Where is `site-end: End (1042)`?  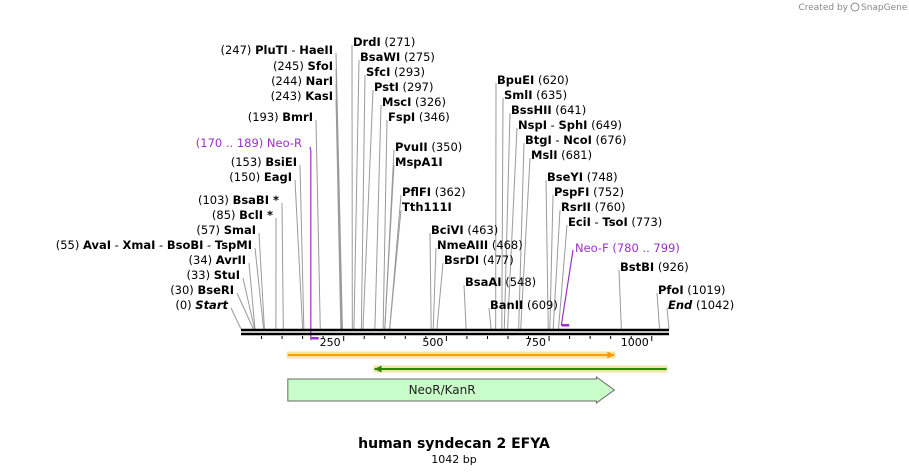
site-end: End (1042) is located at coordinates (701, 305).